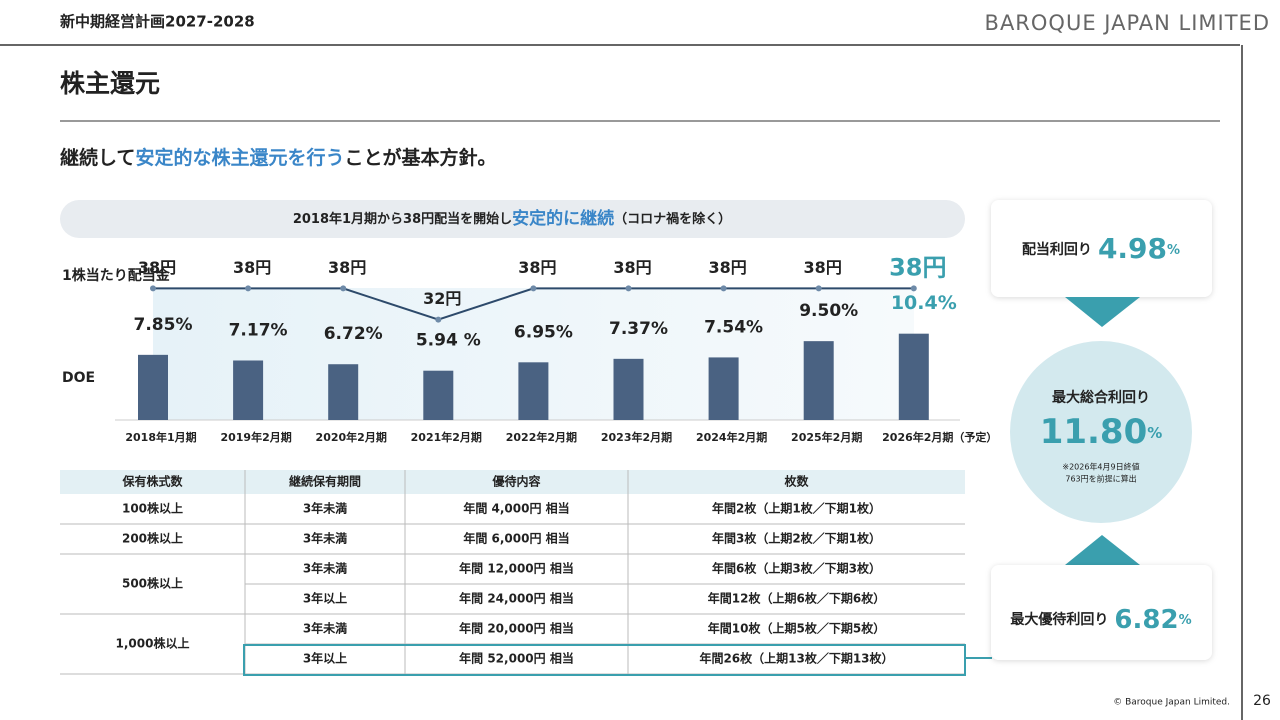 The image size is (1280, 720). What do you see at coordinates (826, 437) in the screenshot?
I see `x-tick-label: 2025年2月期` at bounding box center [826, 437].